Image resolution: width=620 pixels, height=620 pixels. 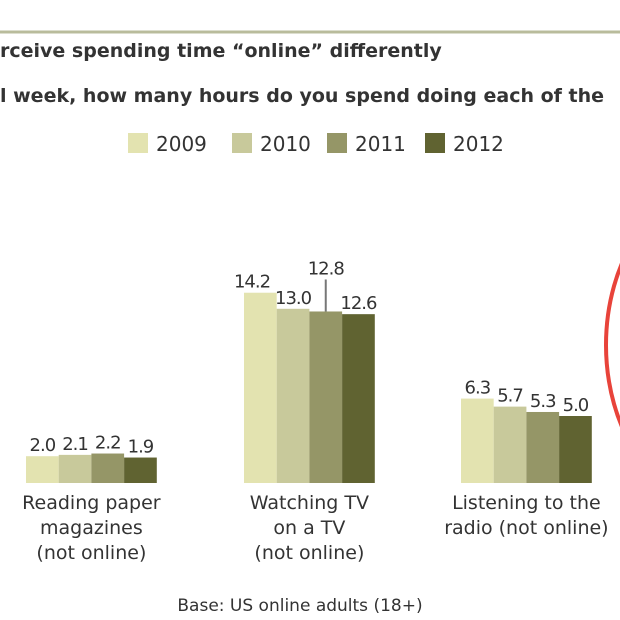 I want to click on legend-label-2011: 2011, so click(x=380, y=144).